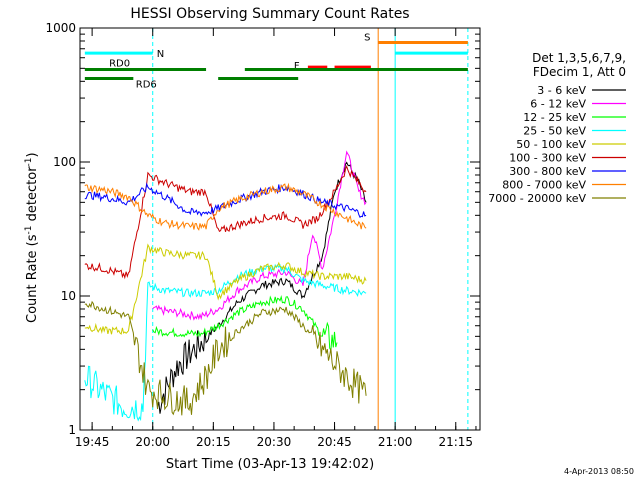 This screenshot has width=640, height=480. What do you see at coordinates (276, 61) in the screenshot?
I see `status-bars: N S F RD0 RD6` at bounding box center [276, 61].